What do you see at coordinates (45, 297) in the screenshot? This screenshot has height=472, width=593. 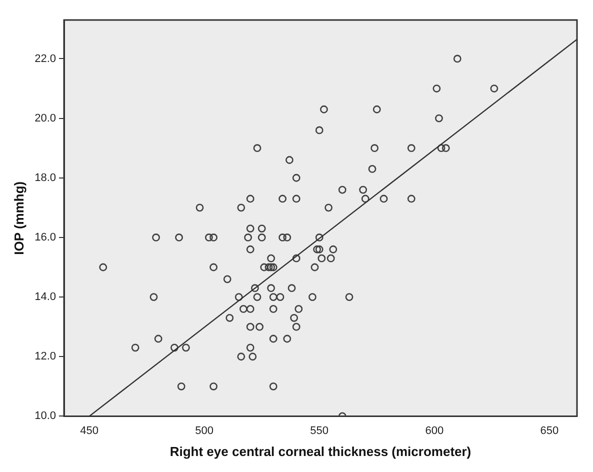 I see `y-tick-label: 14.0` at bounding box center [45, 297].